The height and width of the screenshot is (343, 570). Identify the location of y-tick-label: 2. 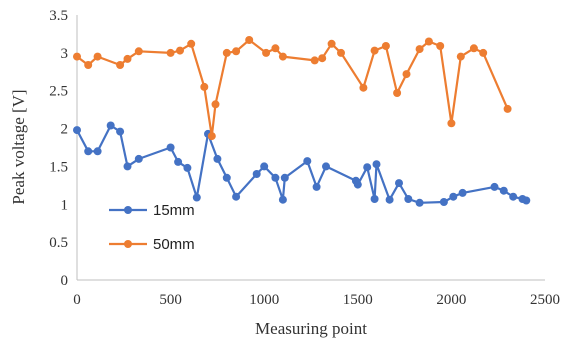
(65, 130).